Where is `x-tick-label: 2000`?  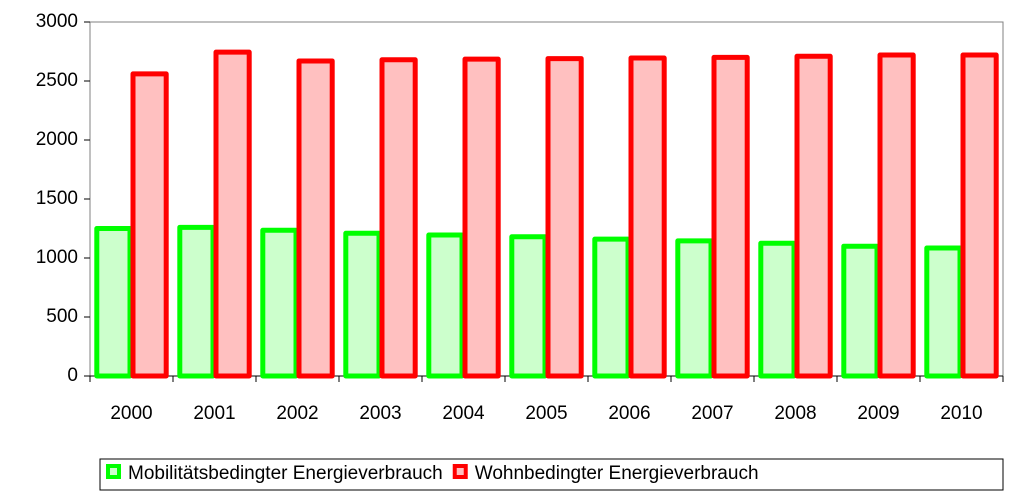 x-tick-label: 2000 is located at coordinates (131, 413).